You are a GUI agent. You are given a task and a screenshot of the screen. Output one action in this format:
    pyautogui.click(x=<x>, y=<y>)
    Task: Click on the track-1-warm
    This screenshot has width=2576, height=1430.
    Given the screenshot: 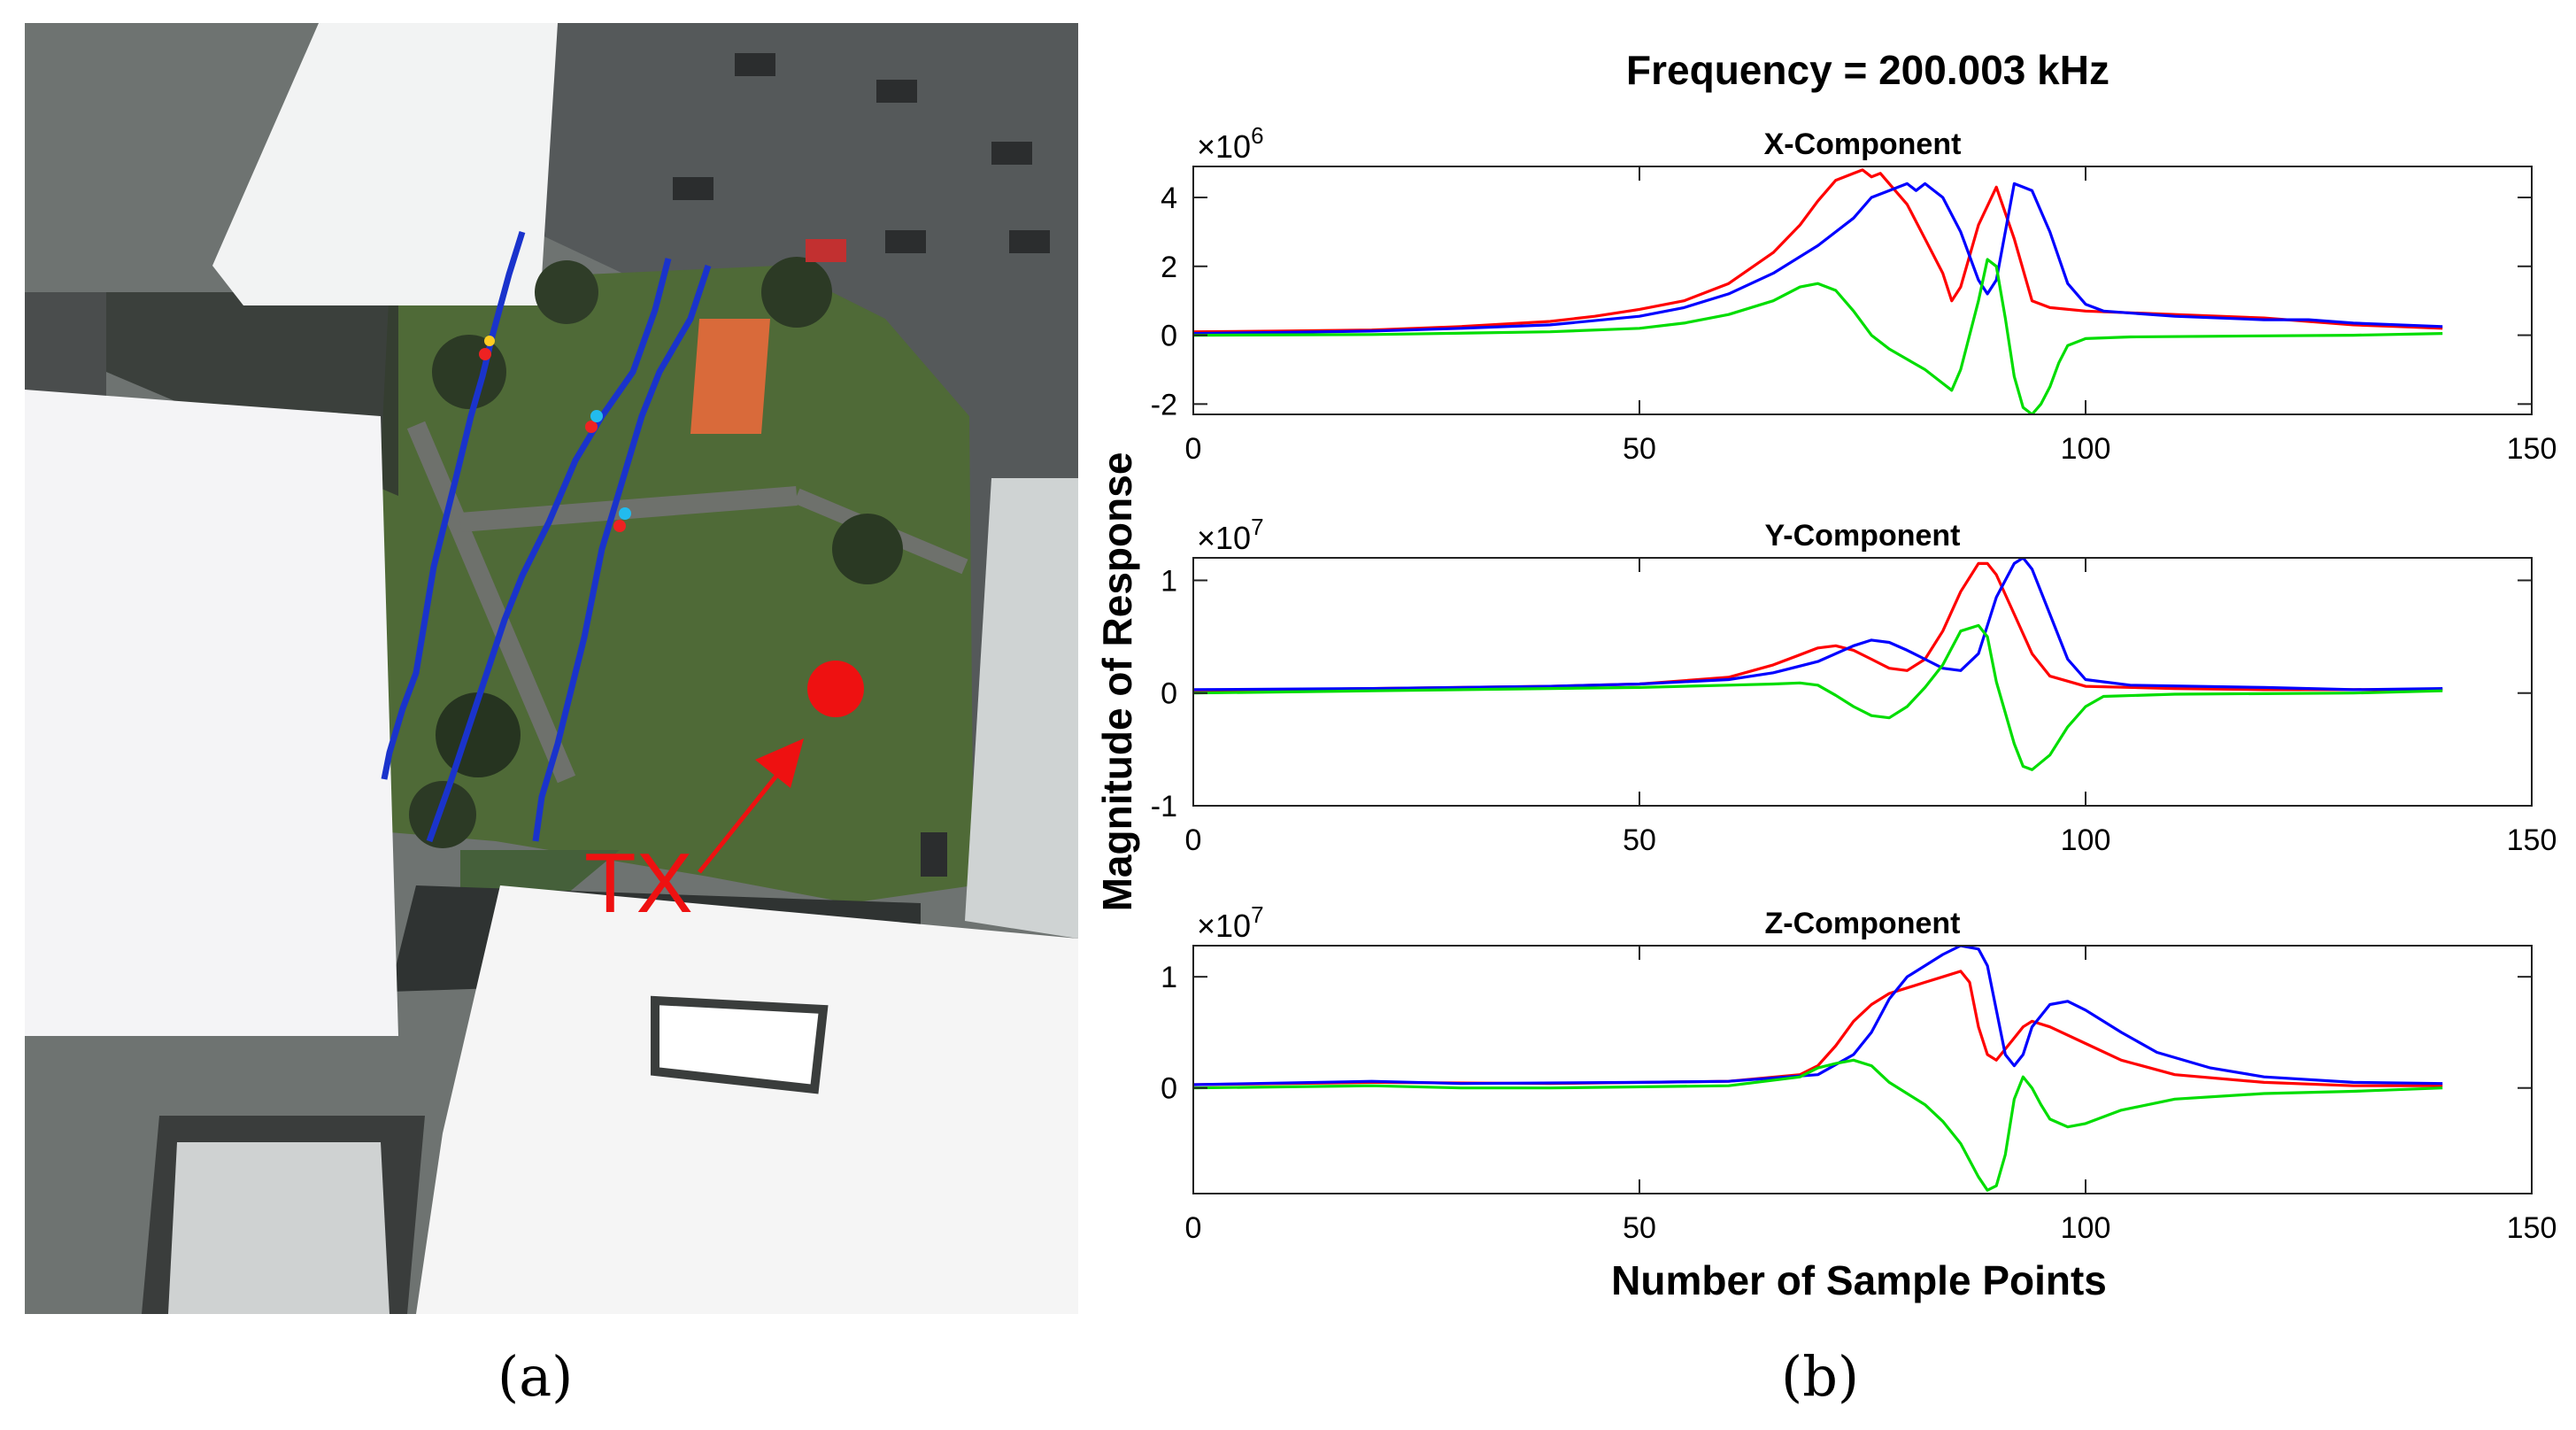 What is the action you would take?
    pyautogui.click(x=489, y=341)
    